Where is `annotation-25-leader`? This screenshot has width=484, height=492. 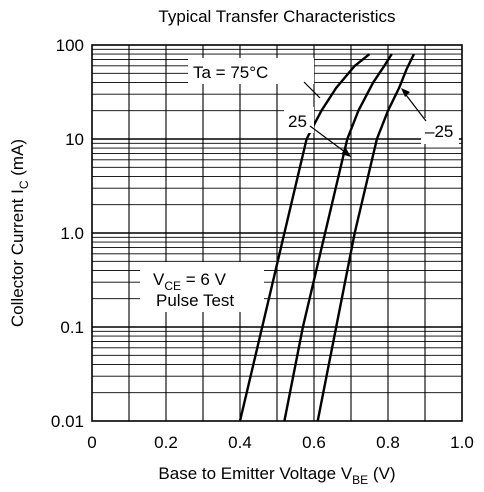
annotation-25-leader is located at coordinates (329, 140).